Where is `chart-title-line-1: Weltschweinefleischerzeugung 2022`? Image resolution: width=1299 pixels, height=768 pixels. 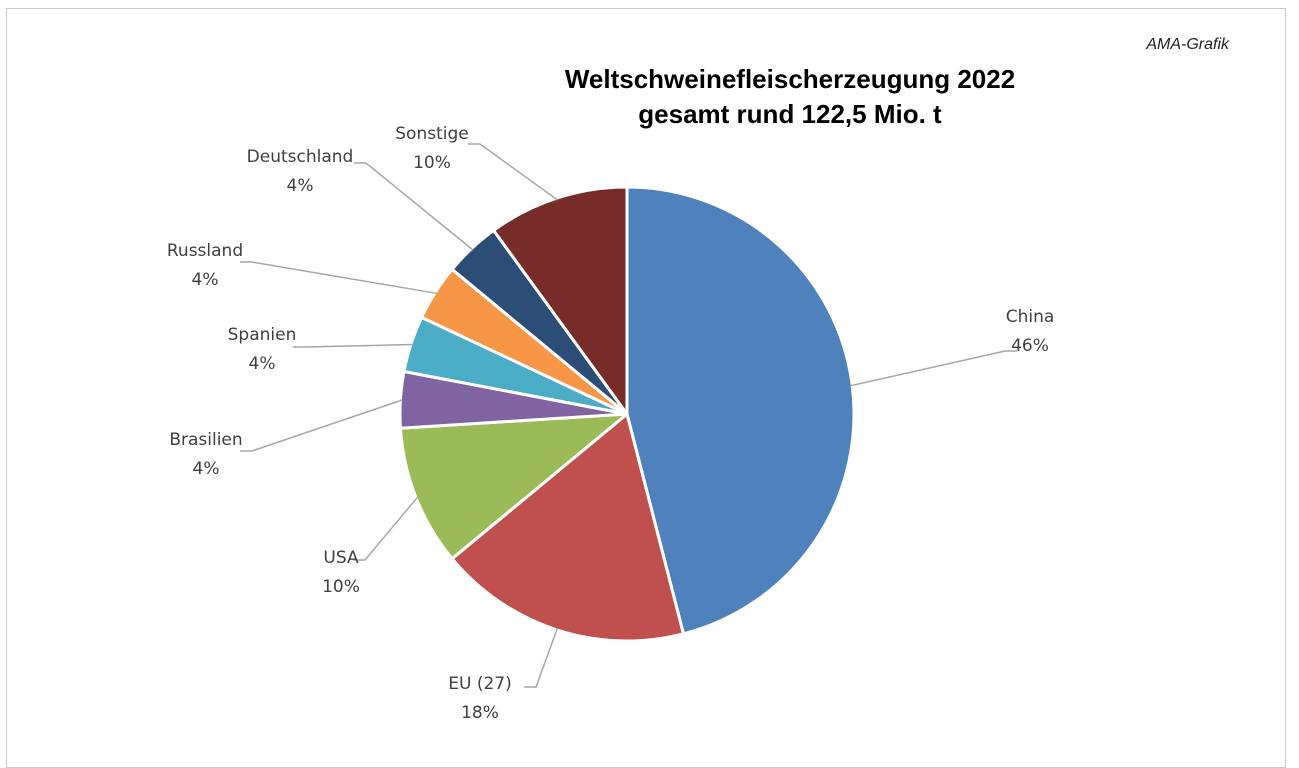
chart-title-line-1: Weltschweinefleischerzeugung 2022 is located at coordinates (790, 79).